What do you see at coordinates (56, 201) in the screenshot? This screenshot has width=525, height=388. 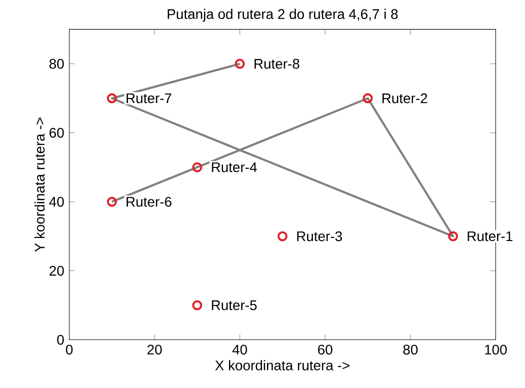 I see `y-tick-label: 40` at bounding box center [56, 201].